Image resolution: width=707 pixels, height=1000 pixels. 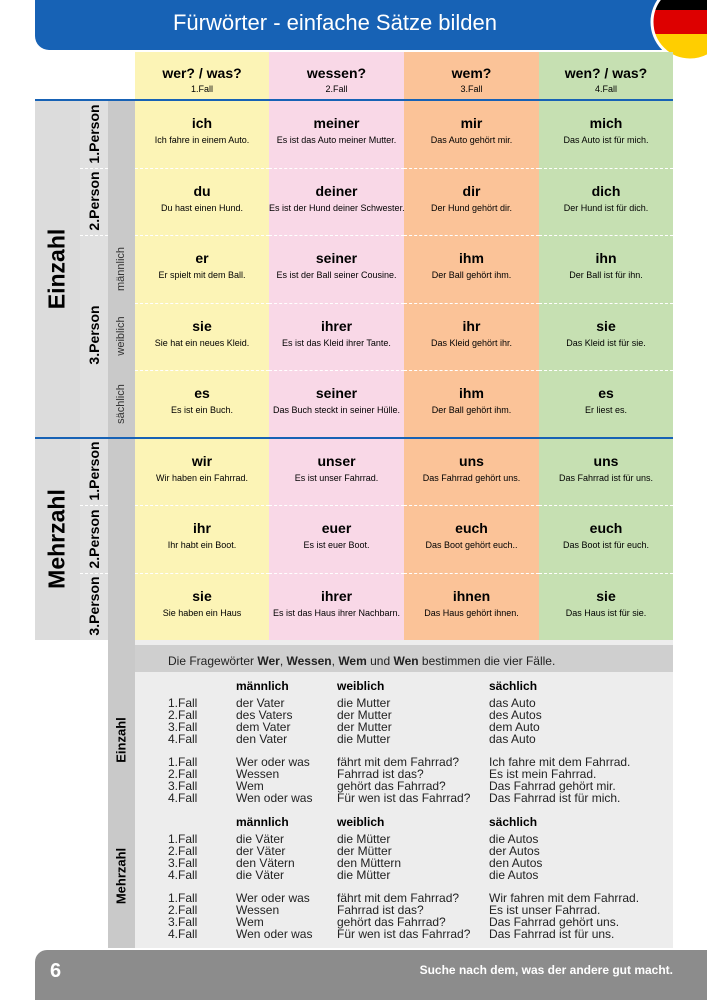 I want to click on declension-text: den Autos, so click(x=516, y=863).